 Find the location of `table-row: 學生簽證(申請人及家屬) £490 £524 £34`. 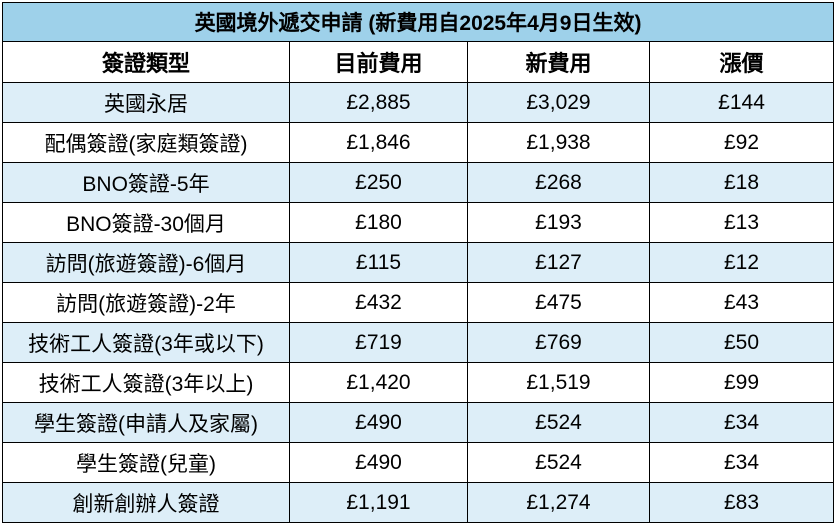

table-row: 學生簽證(申請人及家屬) £490 £524 £34 is located at coordinates (418, 422).